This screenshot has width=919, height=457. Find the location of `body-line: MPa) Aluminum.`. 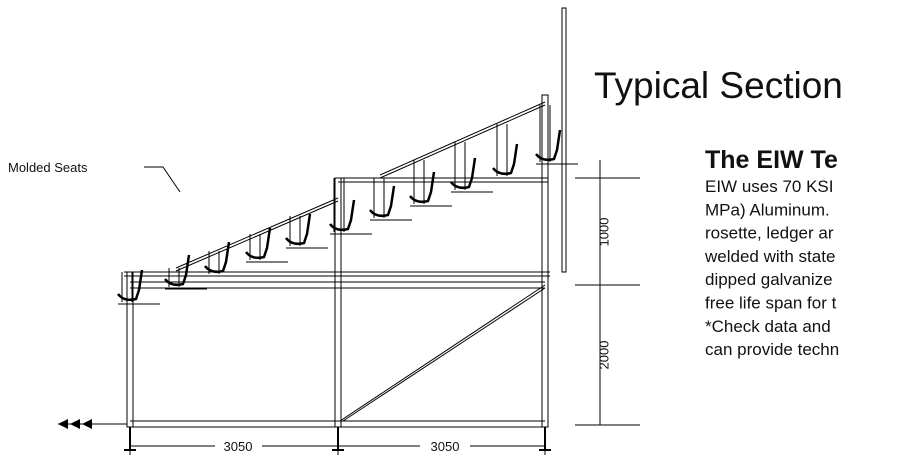

body-line: MPa) Aluminum. is located at coordinates (767, 209).